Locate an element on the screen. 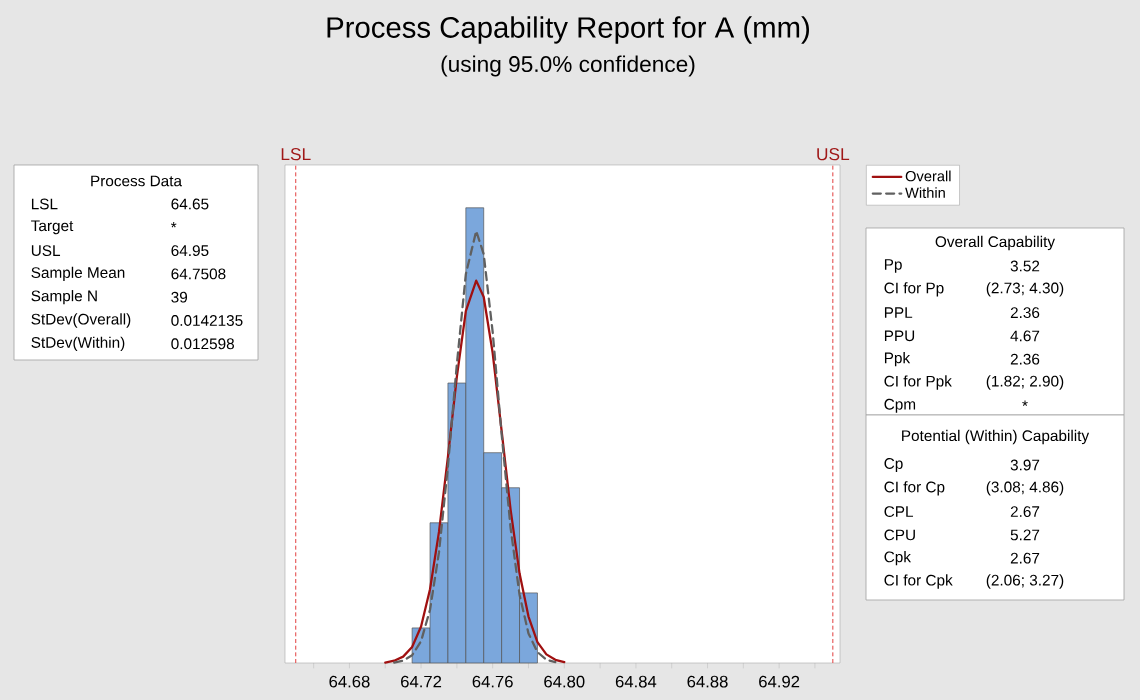 The height and width of the screenshot is (700, 1140). text: (2.06; 3.27) is located at coordinates (1025, 581).